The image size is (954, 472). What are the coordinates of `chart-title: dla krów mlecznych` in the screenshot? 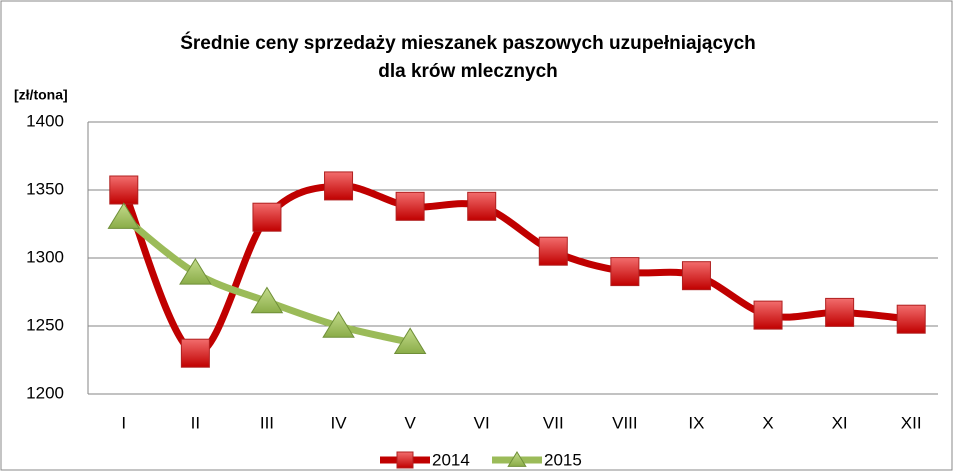 It's located at (468, 71).